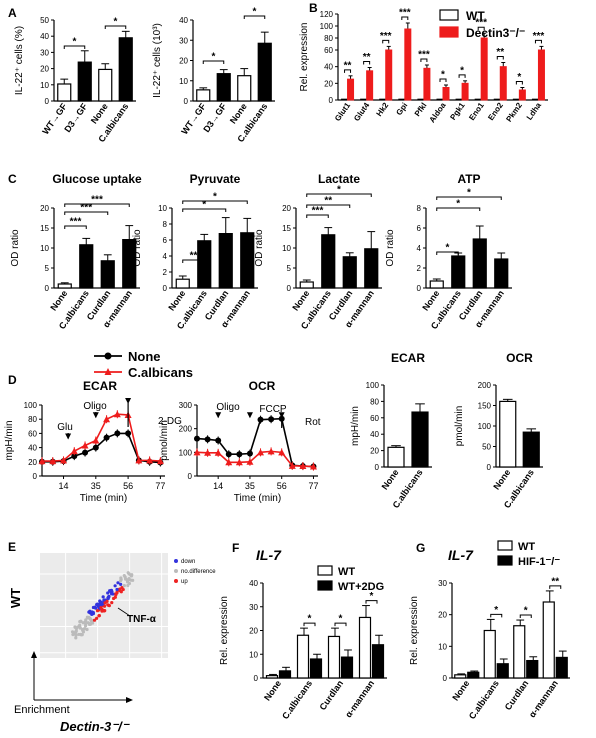 Image resolution: width=596 pixels, height=738 pixels. Describe the element at coordinates (157, 60) in the screenshot. I see `y-axis-label: IL-22⁺ cells (10³)` at that location.